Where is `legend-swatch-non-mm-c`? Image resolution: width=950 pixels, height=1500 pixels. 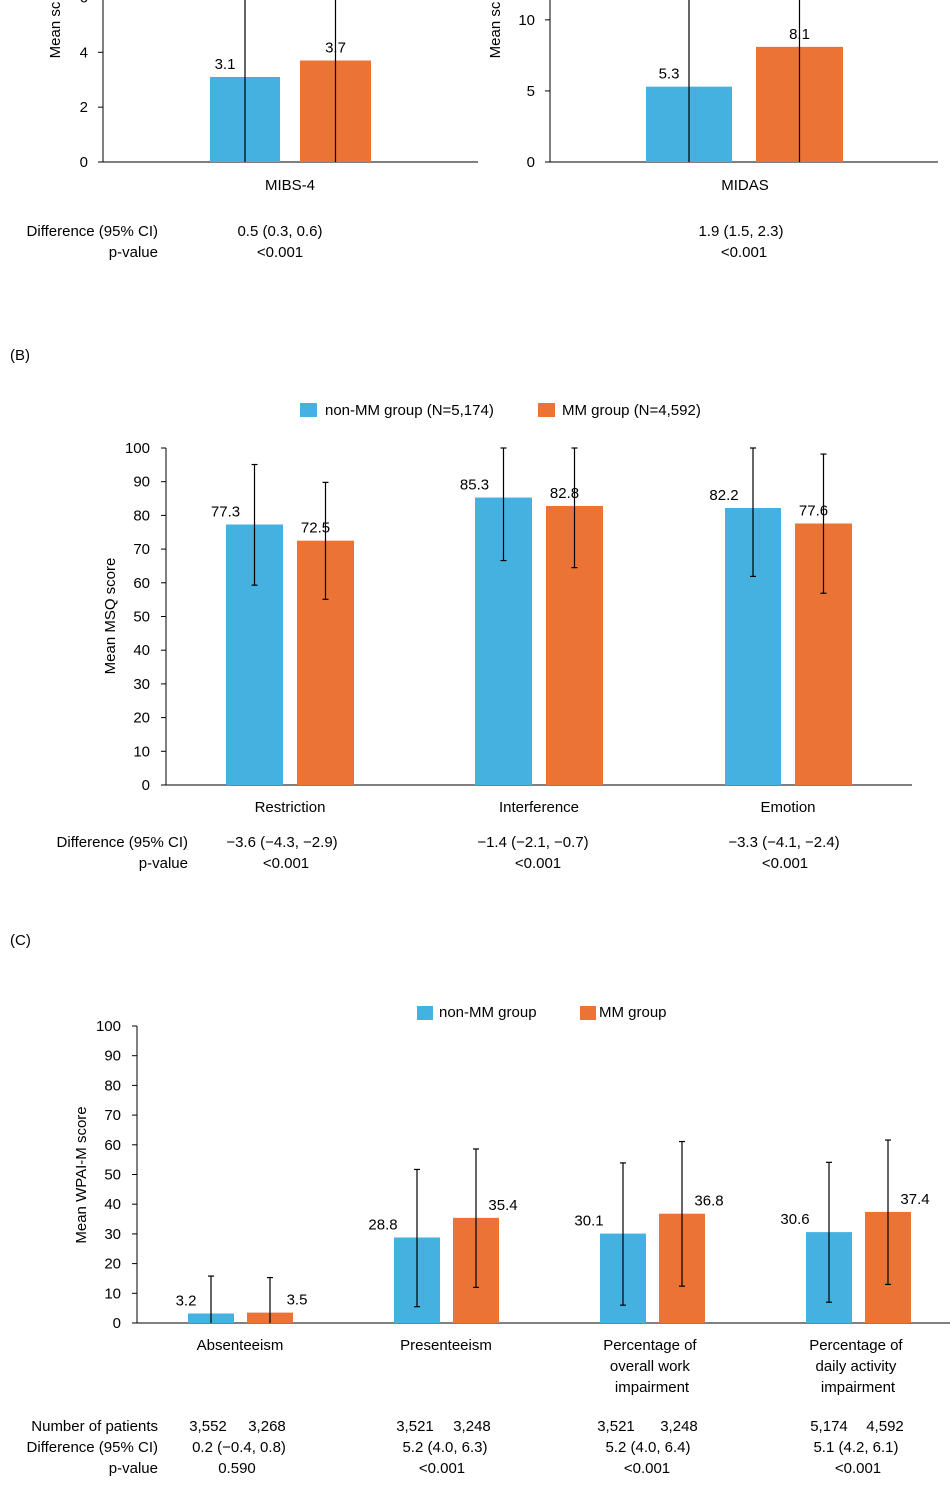
legend-swatch-non-mm-c is located at coordinates (425, 1013).